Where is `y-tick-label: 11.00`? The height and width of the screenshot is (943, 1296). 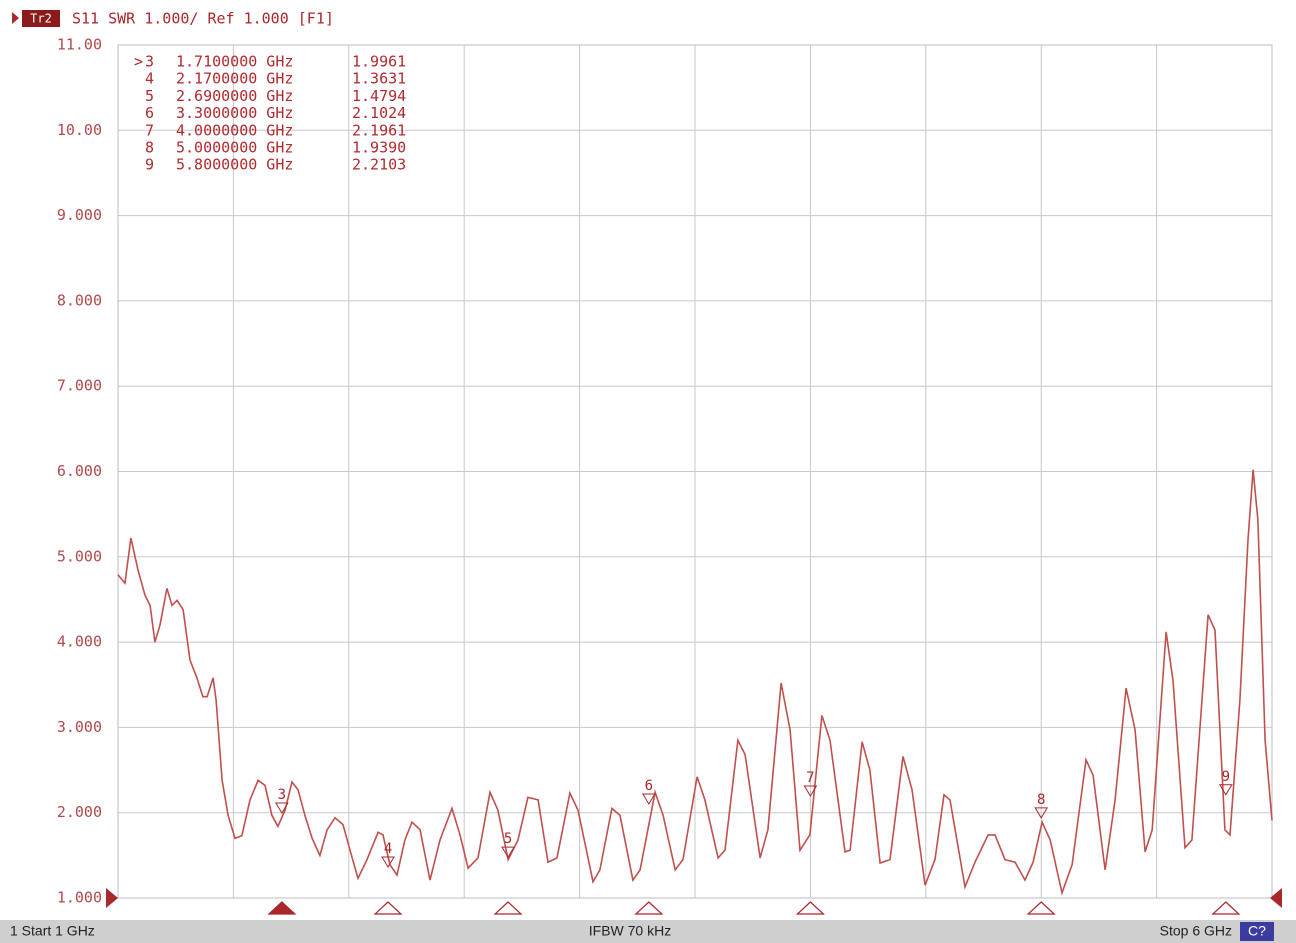 y-tick-label: 11.00 is located at coordinates (79, 45).